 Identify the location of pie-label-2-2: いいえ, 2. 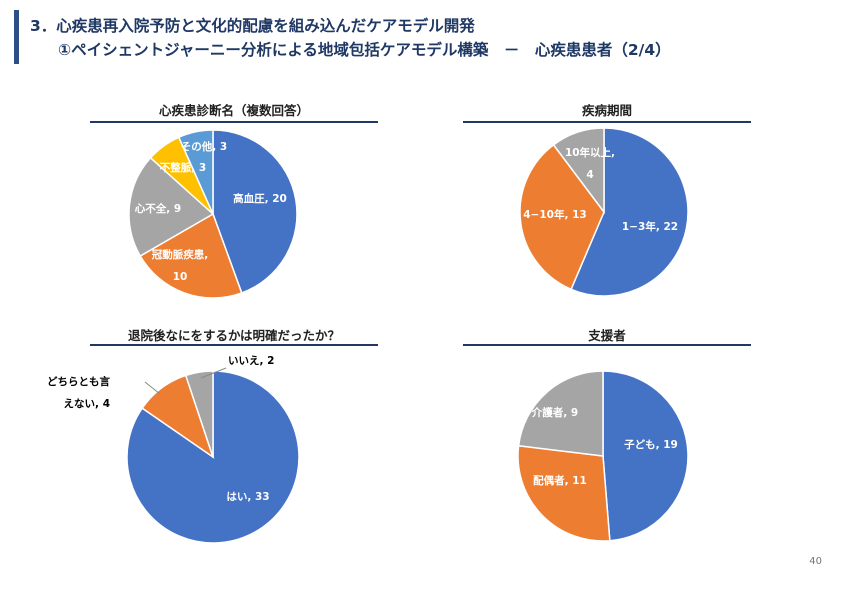
(251, 361).